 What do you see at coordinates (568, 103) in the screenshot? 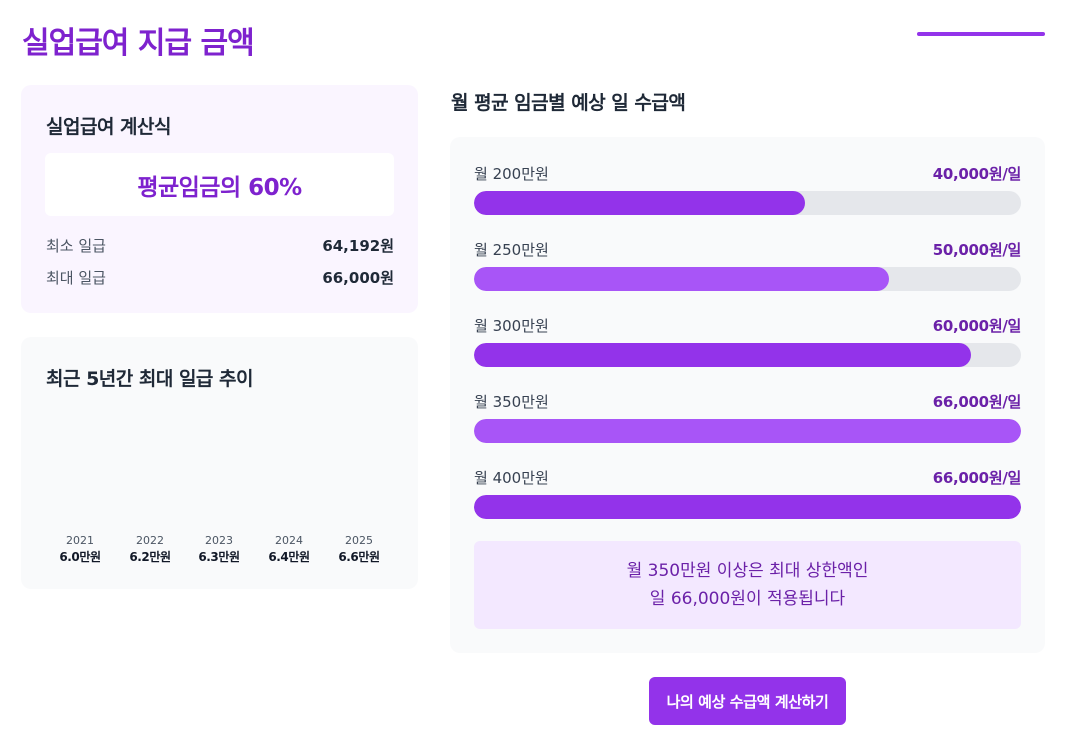
I see `bars-section-title: 월 평균 임금별 예상 일 수급액` at bounding box center [568, 103].